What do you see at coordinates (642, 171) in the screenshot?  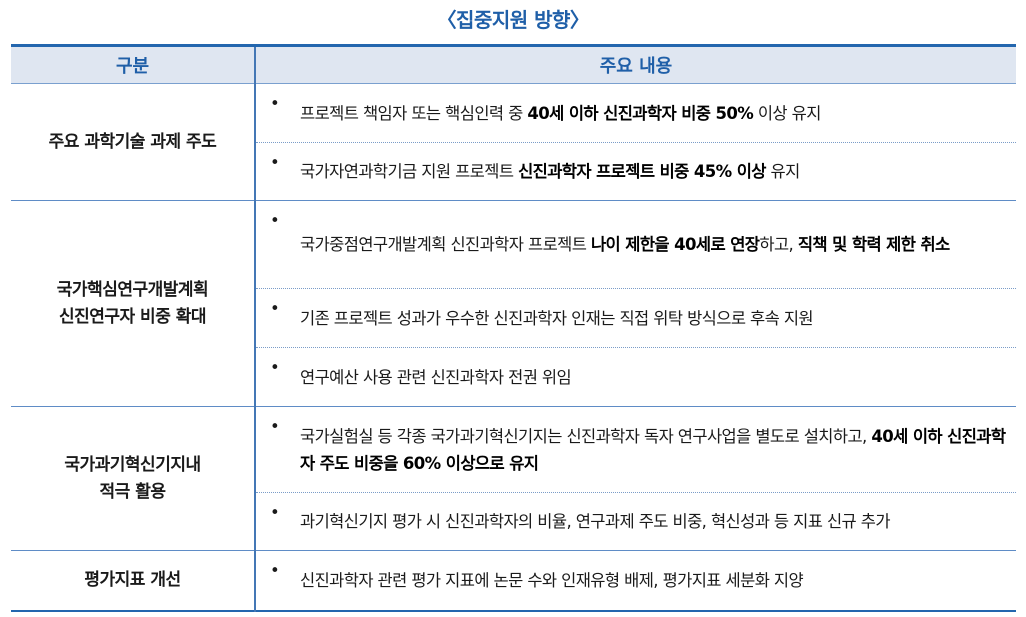 I see `emphasis-text: 신진과학자 프로젝트 비중 45% 이상` at bounding box center [642, 171].